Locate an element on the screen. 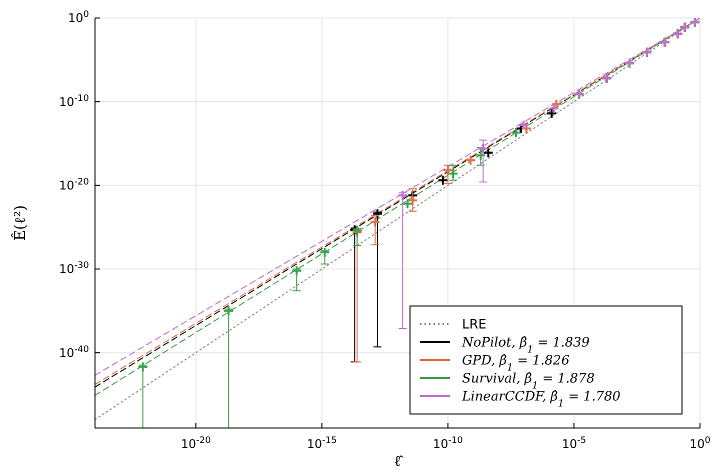 This screenshot has width=712, height=470. x-tick-label: 10$^{0}$ is located at coordinates (700, 443).